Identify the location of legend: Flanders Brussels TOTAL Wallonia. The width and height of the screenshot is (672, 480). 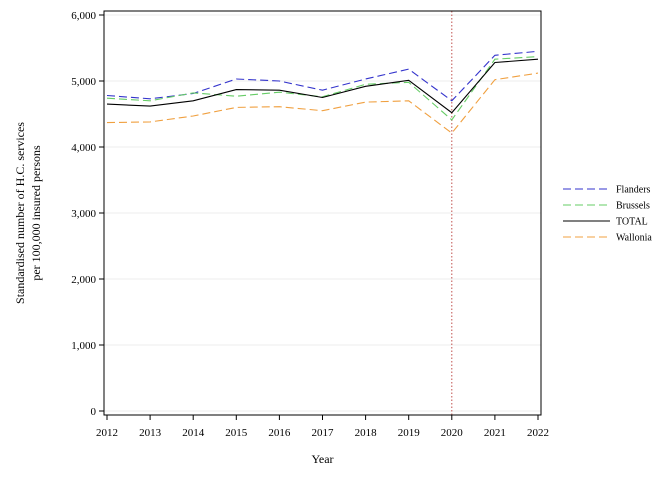
(607, 214).